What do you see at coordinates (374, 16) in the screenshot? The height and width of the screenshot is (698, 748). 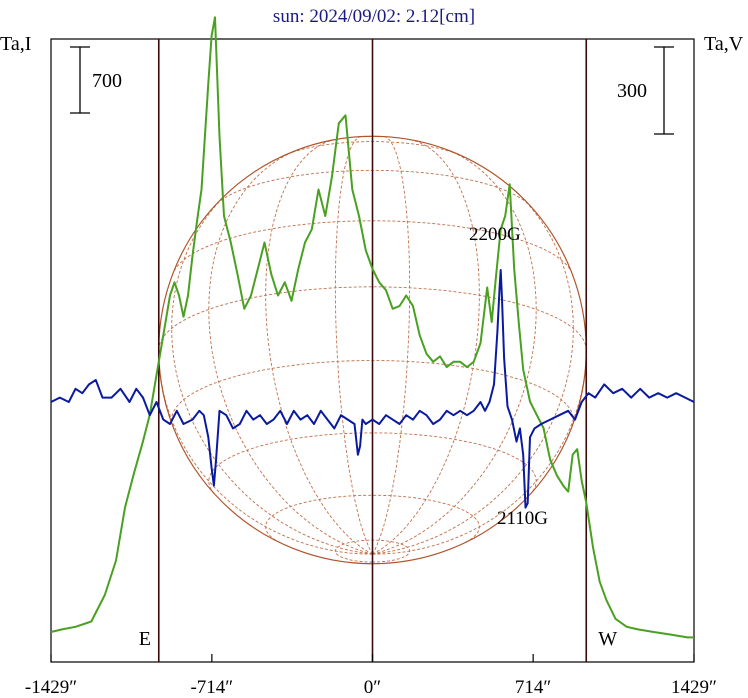 I see `chart-title: sun: 2024/09/02: 2.12[cm]` at bounding box center [374, 16].